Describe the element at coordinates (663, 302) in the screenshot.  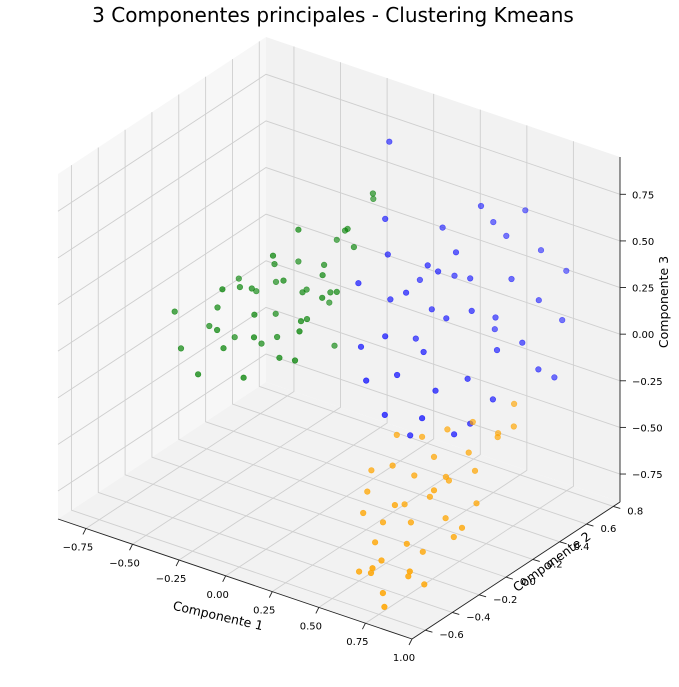
I see `z-axis-label: Componente 3` at that location.